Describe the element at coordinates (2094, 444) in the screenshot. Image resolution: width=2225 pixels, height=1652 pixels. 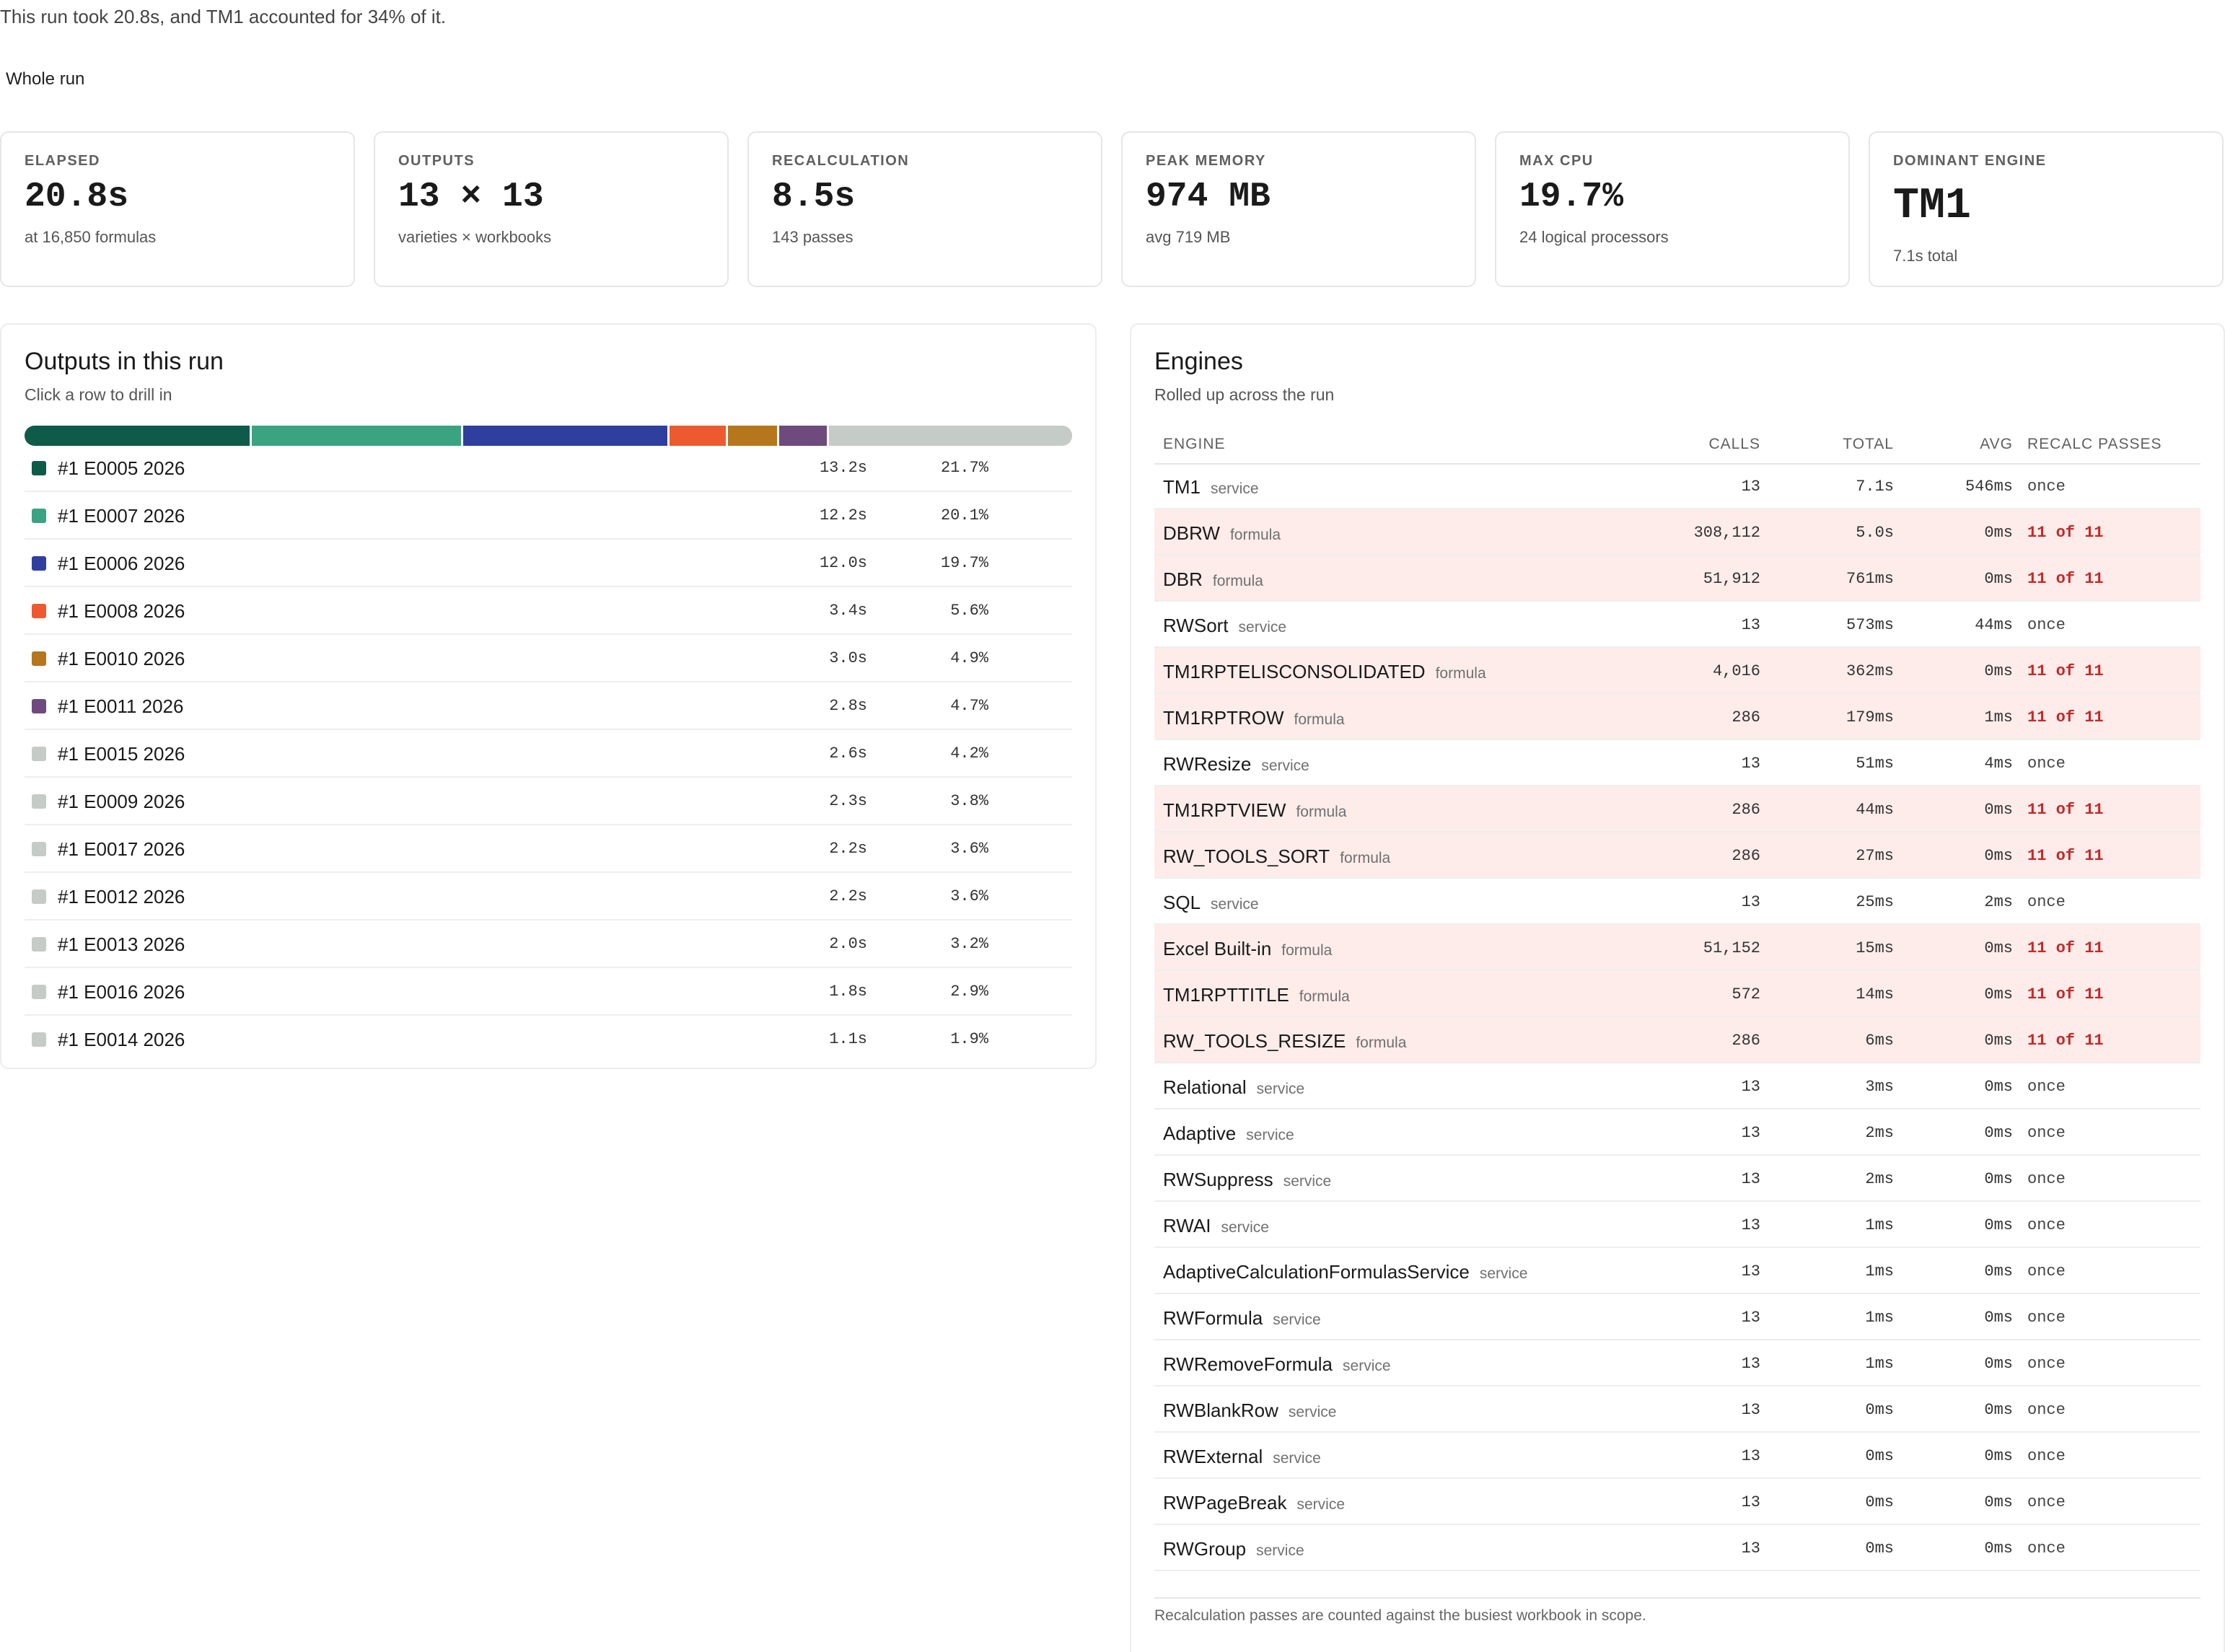
I see `header-recalc-passes: RECALC PASSES` at that location.